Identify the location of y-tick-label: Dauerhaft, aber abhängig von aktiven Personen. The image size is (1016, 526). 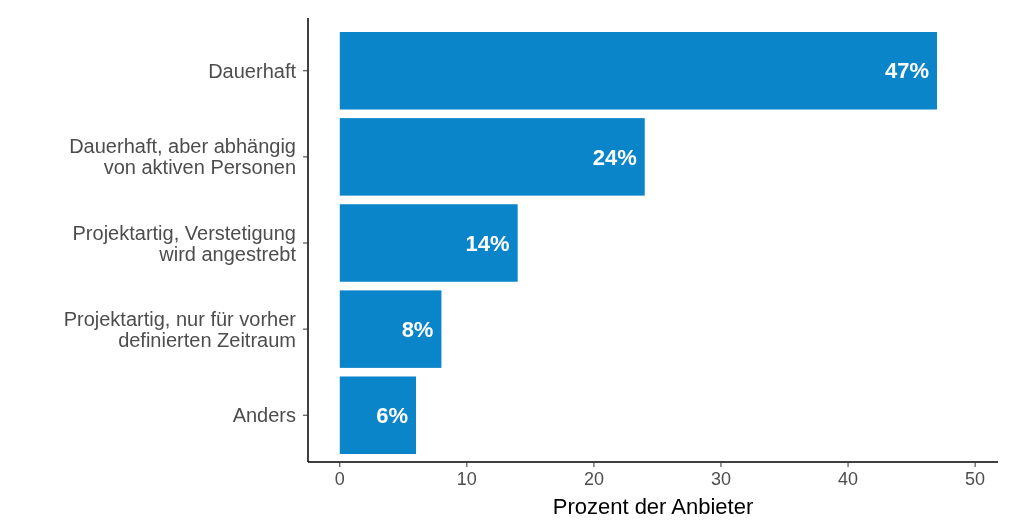
(182, 157).